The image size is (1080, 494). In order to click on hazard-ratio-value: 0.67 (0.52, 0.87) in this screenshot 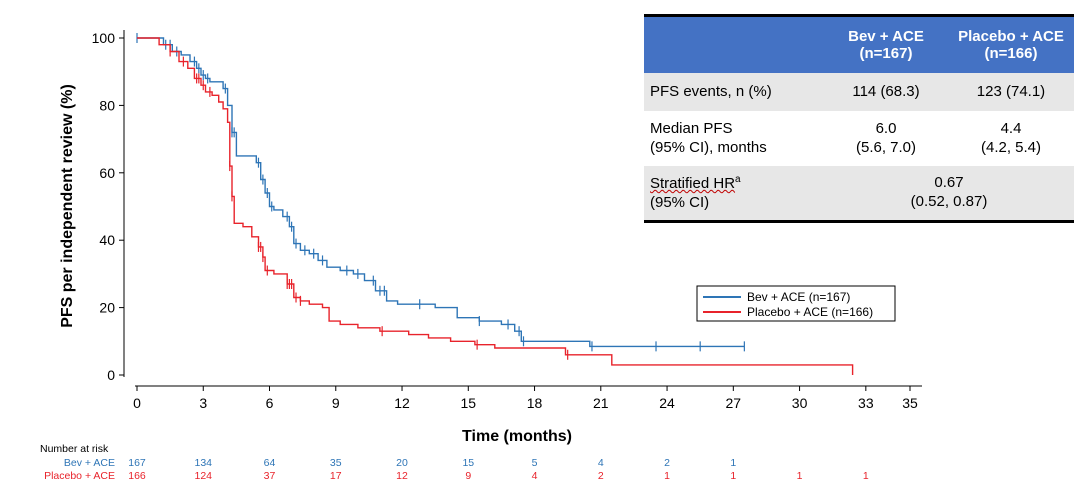, I will do `click(949, 194)`.